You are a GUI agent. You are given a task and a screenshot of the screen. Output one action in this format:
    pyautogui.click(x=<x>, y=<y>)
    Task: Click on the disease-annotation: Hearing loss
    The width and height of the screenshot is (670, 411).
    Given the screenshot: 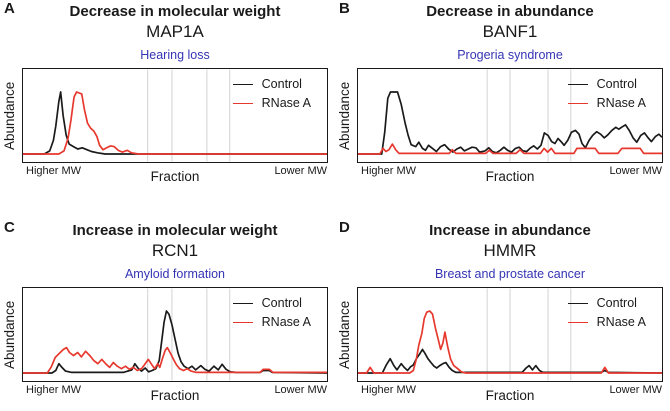 What is the action you would take?
    pyautogui.click(x=175, y=55)
    